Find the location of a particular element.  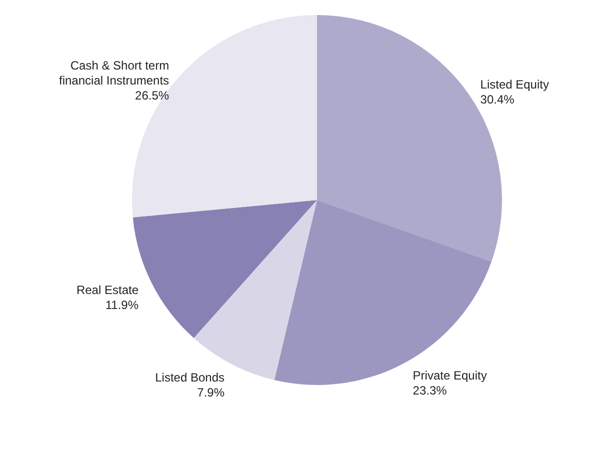

slice-label: Listed Bonds is located at coordinates (190, 377).